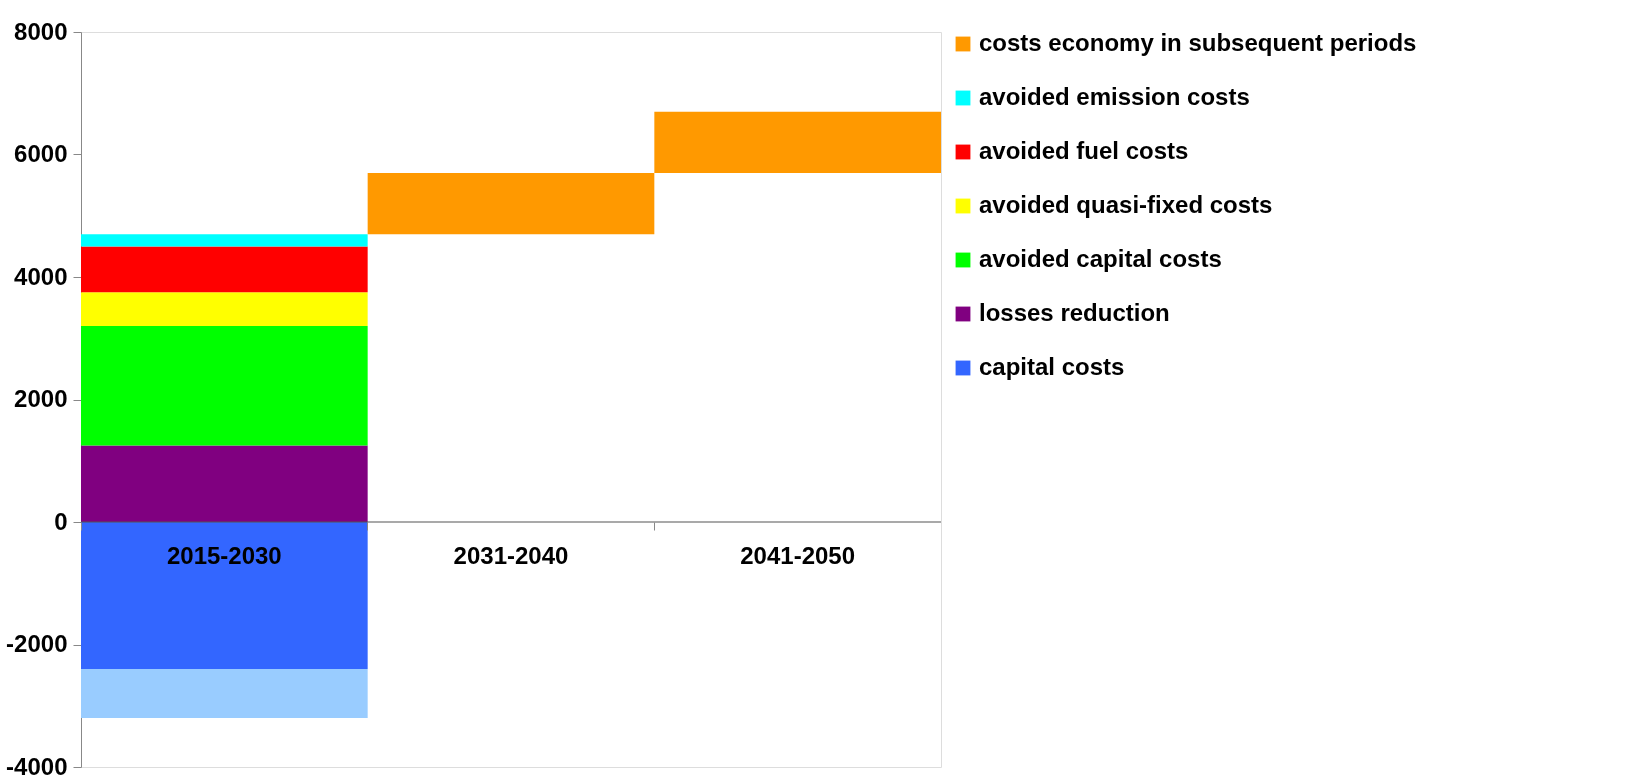 The width and height of the screenshot is (1646, 779). What do you see at coordinates (41, 276) in the screenshot?
I see `y-tick-label: 4000` at bounding box center [41, 276].